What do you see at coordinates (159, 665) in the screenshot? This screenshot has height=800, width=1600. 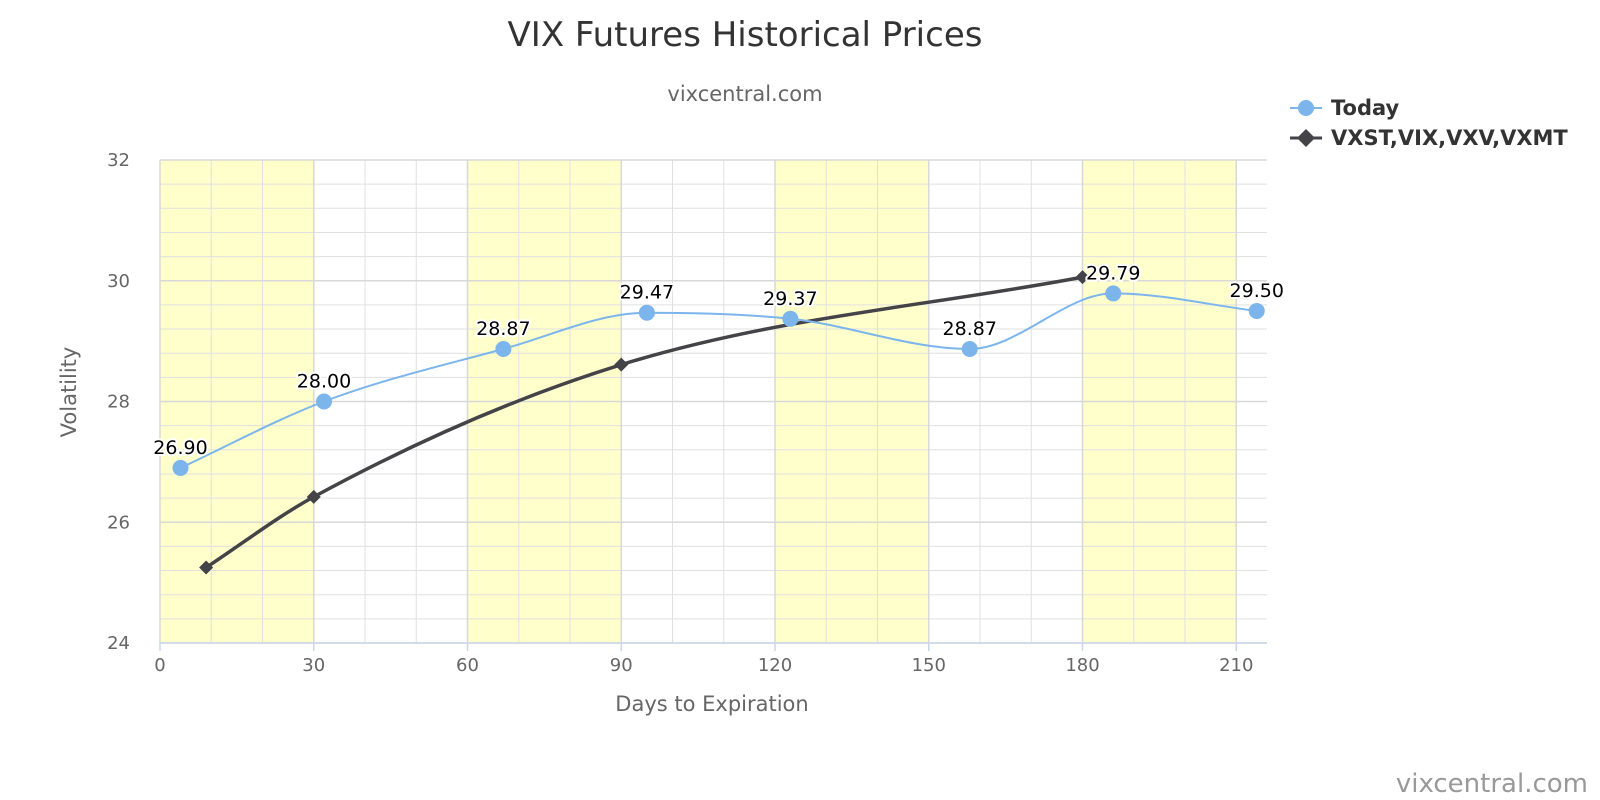 I see `x-tick-label: 0` at bounding box center [159, 665].